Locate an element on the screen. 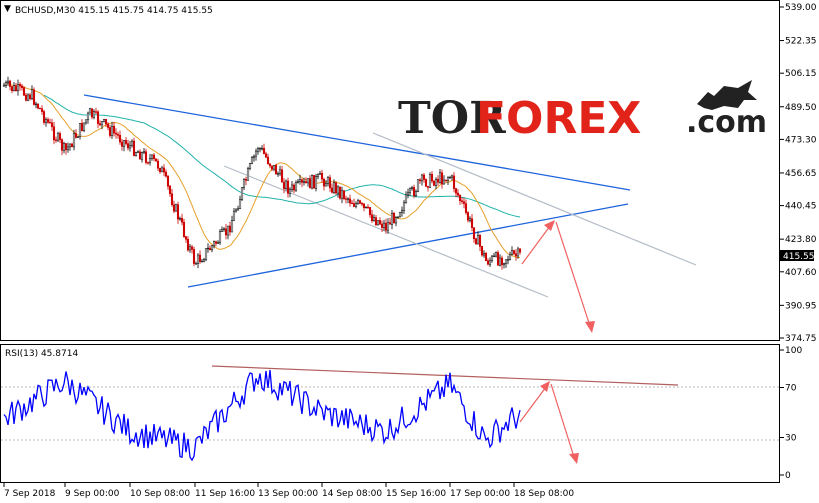 Image resolution: width=819 pixels, height=503 pixels. upper-triangle-trendline is located at coordinates (357, 142).